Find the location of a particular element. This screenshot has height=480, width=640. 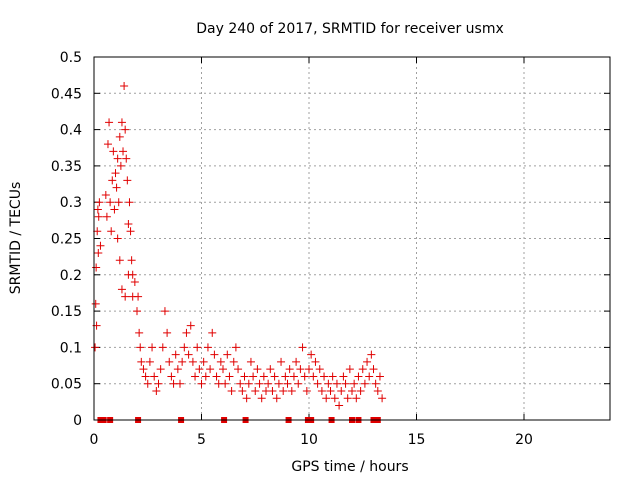

y-tick-label: 0.3 is located at coordinates (71, 203).